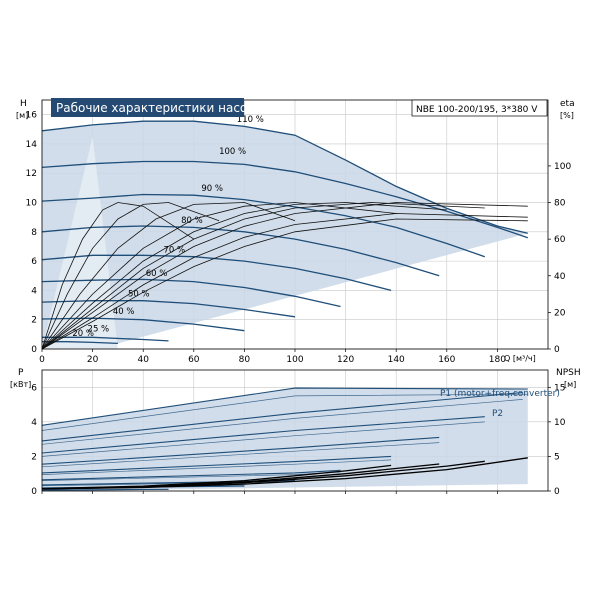 The height and width of the screenshot is (605, 600). What do you see at coordinates (21, 373) in the screenshot?
I see `p-axis-label: P` at bounding box center [21, 373].